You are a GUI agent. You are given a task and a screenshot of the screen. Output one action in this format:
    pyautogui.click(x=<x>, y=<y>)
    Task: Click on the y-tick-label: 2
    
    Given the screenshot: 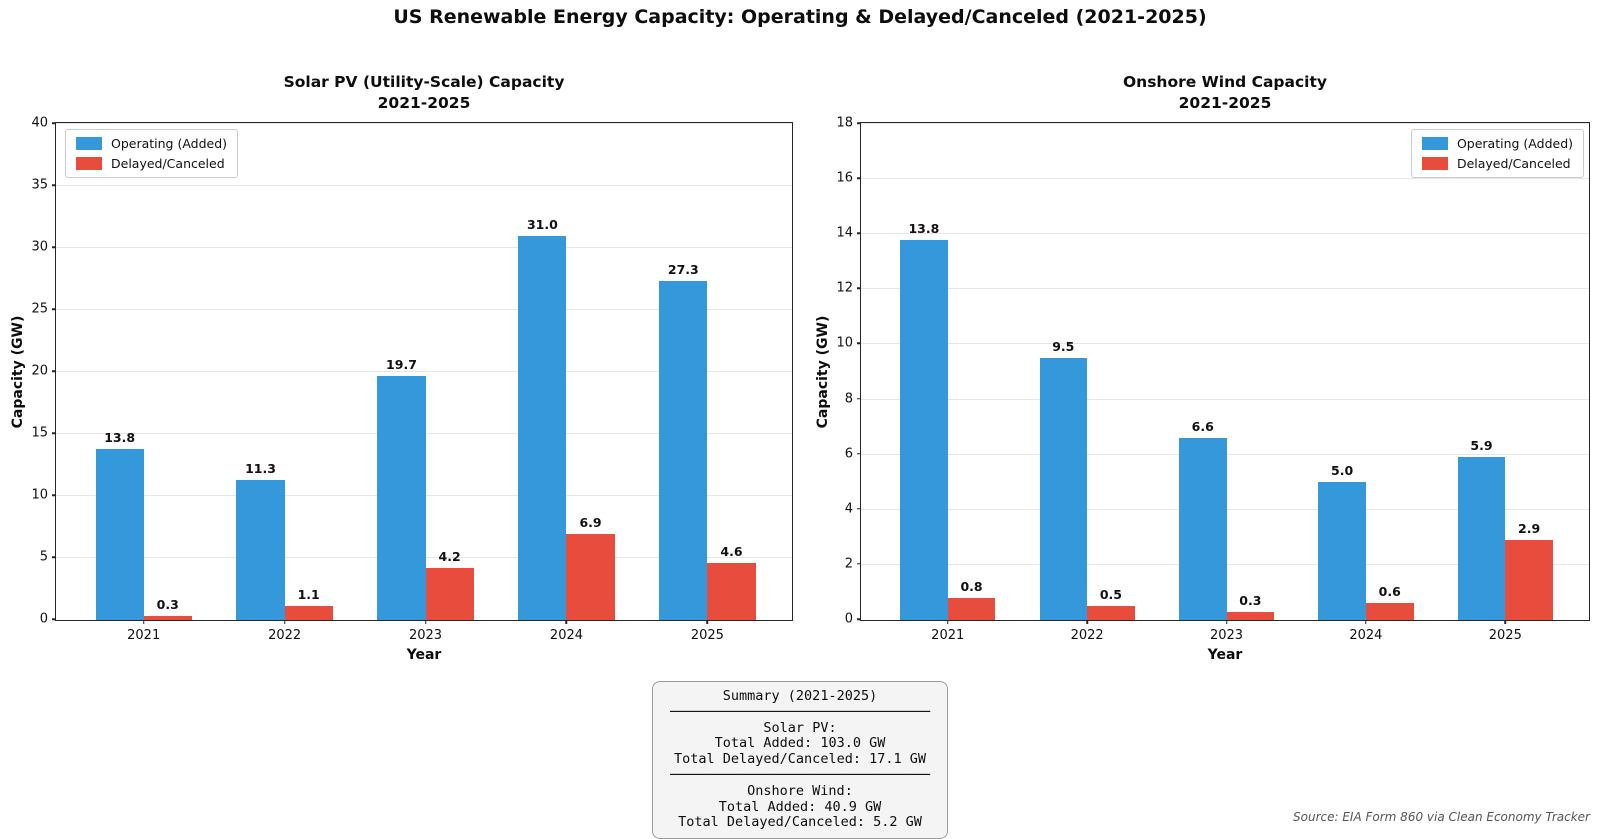 What is the action you would take?
    pyautogui.click(x=848, y=564)
    